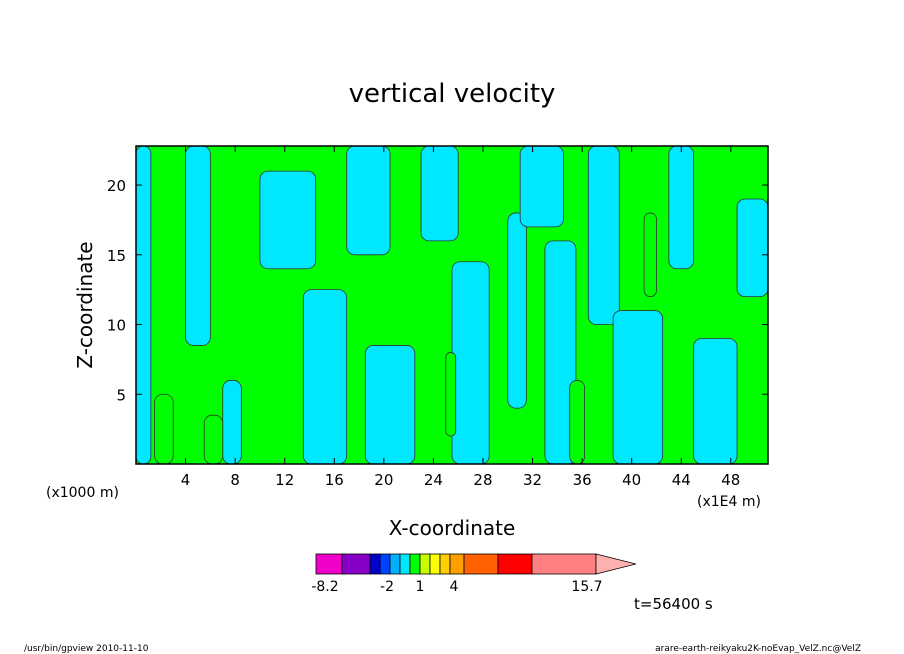  What do you see at coordinates (85, 304) in the screenshot?
I see `y-axis-label: Z-coordinate` at bounding box center [85, 304].